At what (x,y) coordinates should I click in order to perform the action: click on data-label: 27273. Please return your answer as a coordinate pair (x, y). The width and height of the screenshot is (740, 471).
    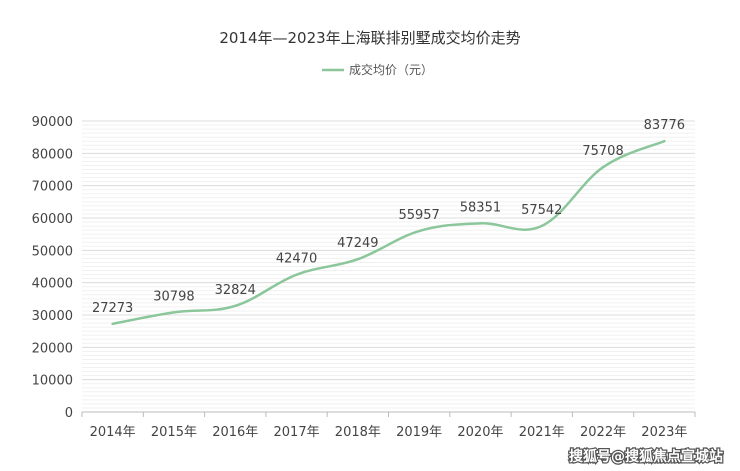
    Looking at the image, I should click on (112, 308).